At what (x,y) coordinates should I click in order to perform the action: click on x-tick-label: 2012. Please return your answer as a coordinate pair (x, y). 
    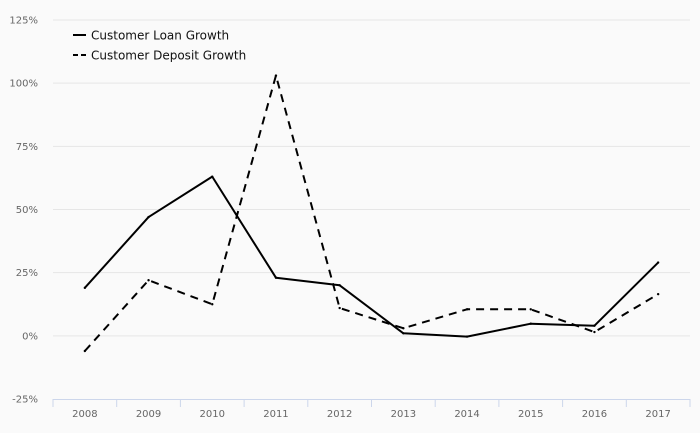
    Looking at the image, I should click on (339, 414).